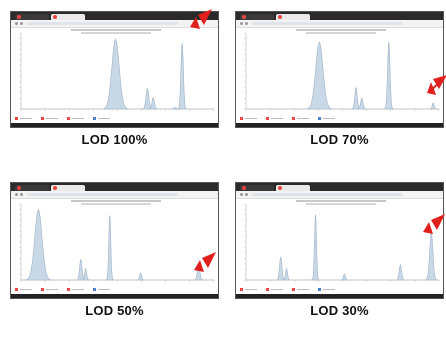 The image size is (446, 337). What do you see at coordinates (339, 310) in the screenshot?
I see `panel-caption: LOD 30%` at bounding box center [339, 310].